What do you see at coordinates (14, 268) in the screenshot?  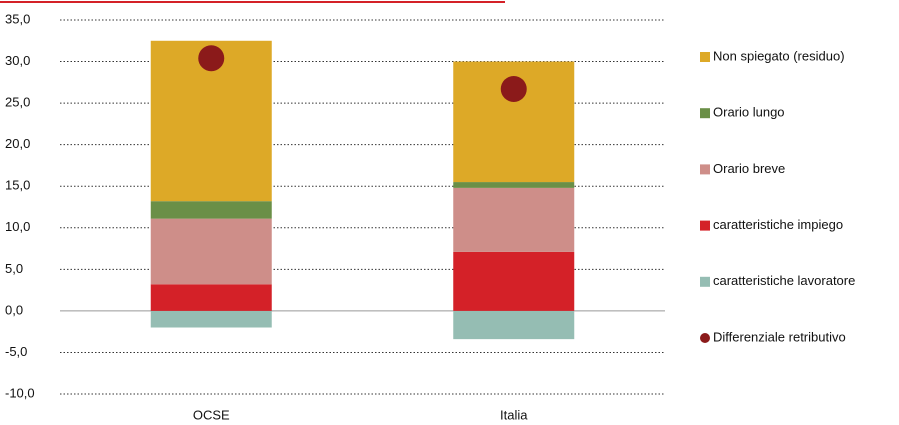 I see `y-tick-label: 5,0` at bounding box center [14, 268].